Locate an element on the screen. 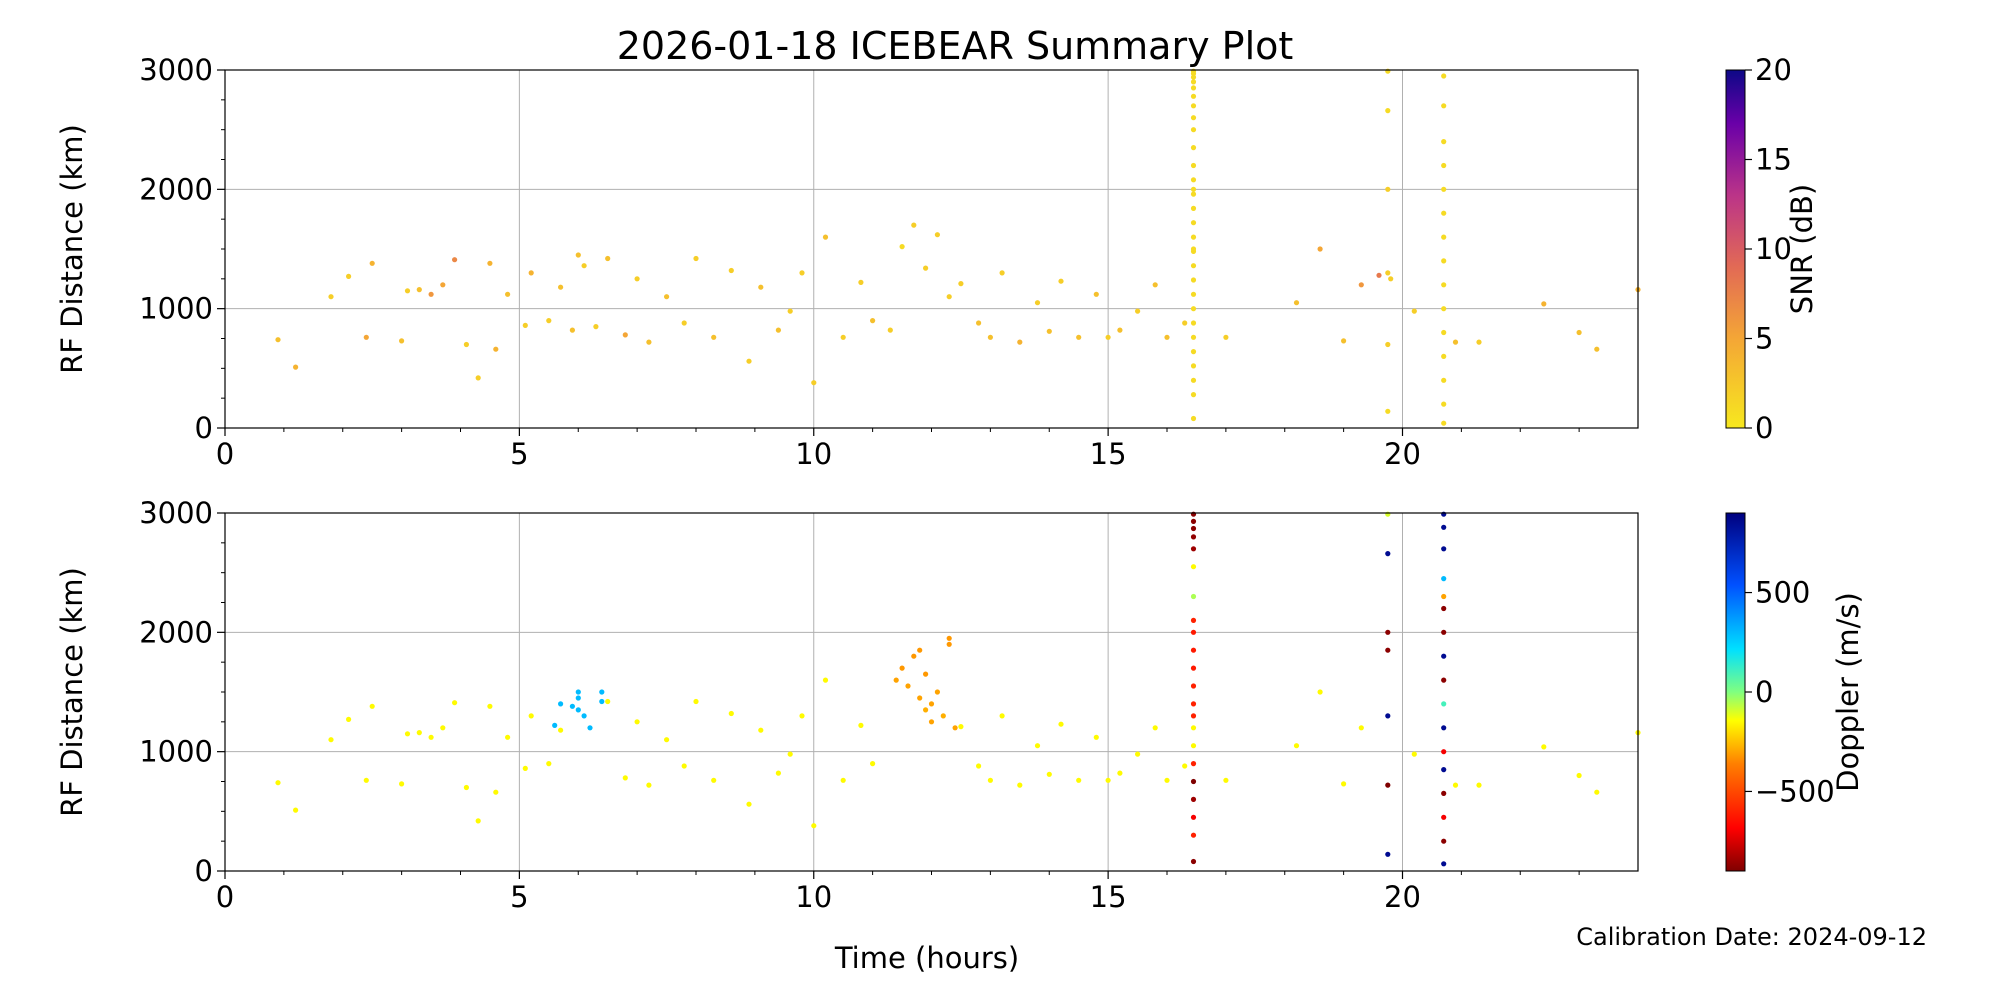 Image resolution: width=2000 pixels, height=1000 pixels. figure-title: 2026-01-18 ICEBEAR Summary Plot is located at coordinates (955, 46).